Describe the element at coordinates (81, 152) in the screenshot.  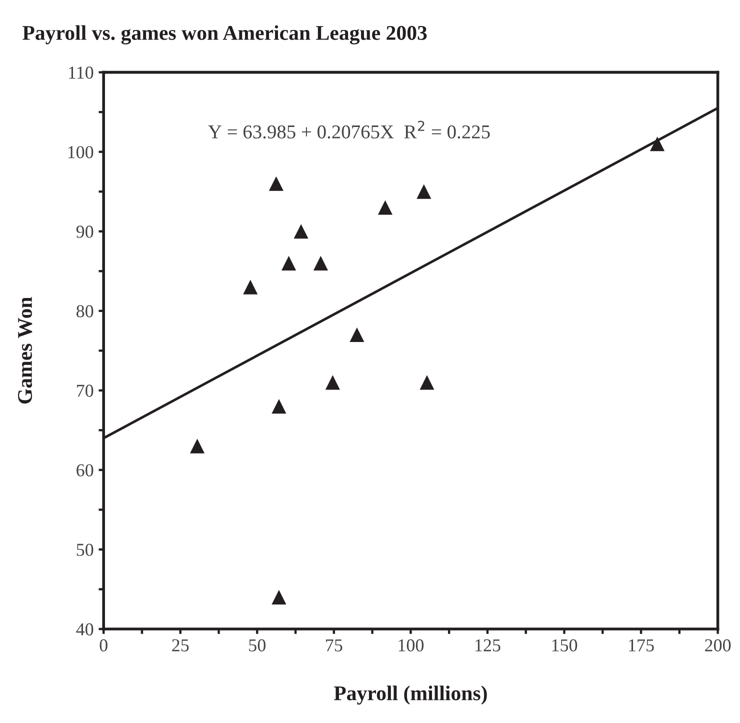
I see `y-tick-label: 100` at that location.